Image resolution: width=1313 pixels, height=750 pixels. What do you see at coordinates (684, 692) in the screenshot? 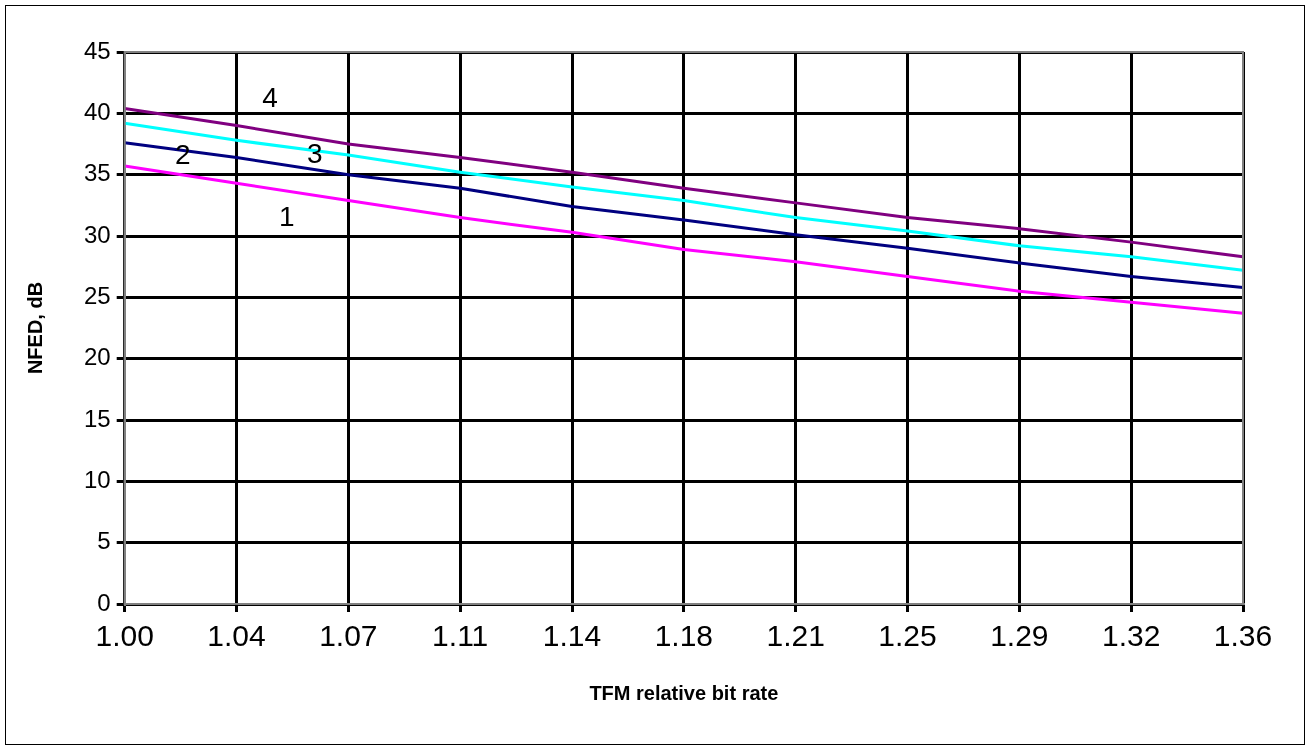
I see `x-axis-title: TFM relative bit rate` at bounding box center [684, 692].